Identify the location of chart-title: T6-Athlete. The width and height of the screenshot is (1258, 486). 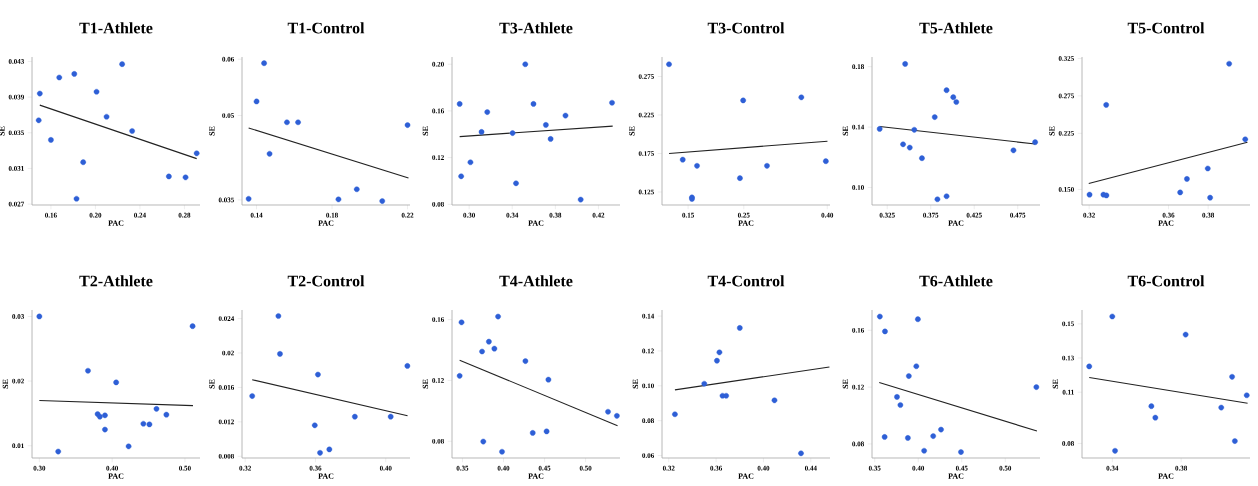
(956, 281).